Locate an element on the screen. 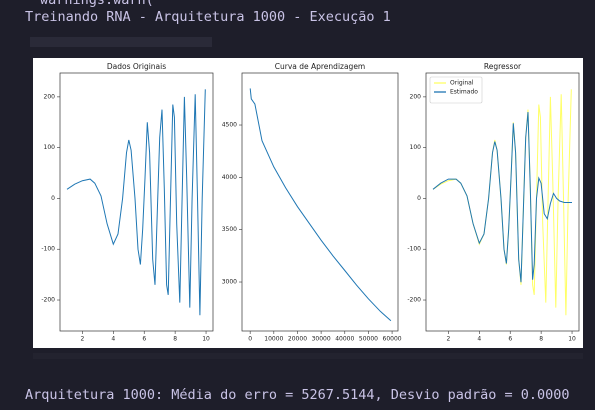 The height and width of the screenshot is (410, 595). x-tick-label: 60000 is located at coordinates (392, 339).